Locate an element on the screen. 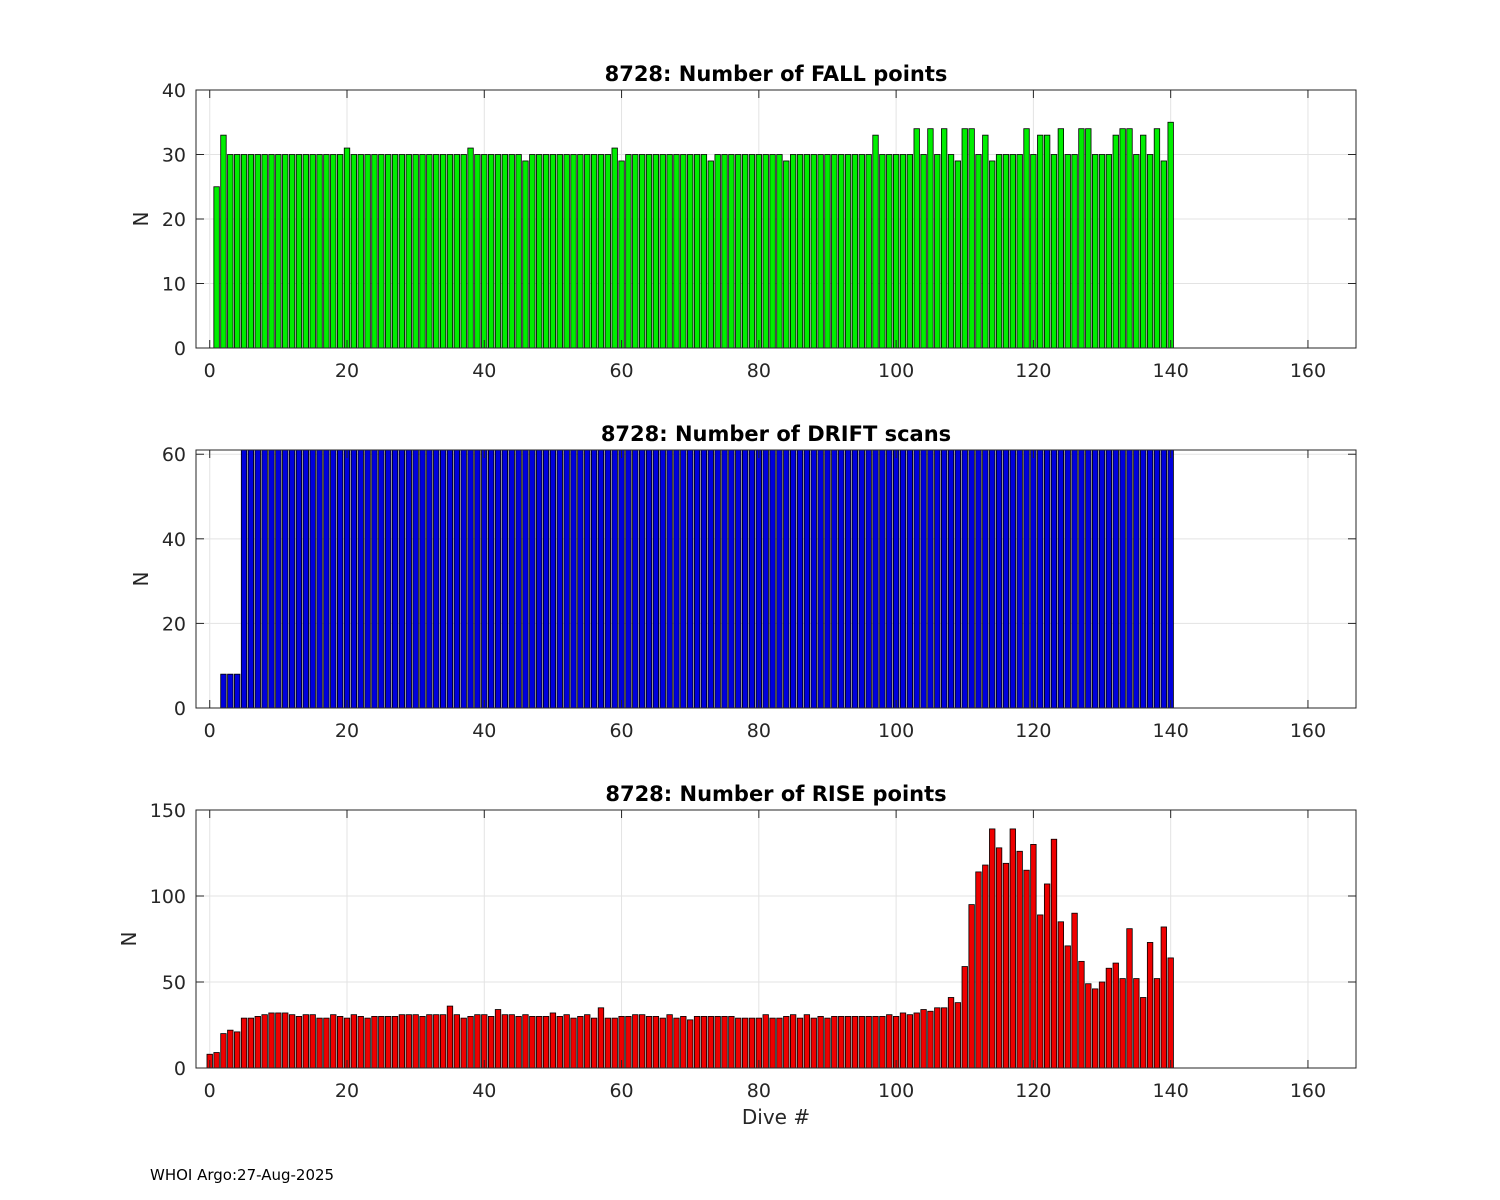 This screenshot has height=1200, width=1500. x-tick-label: 60 is located at coordinates (621, 371).